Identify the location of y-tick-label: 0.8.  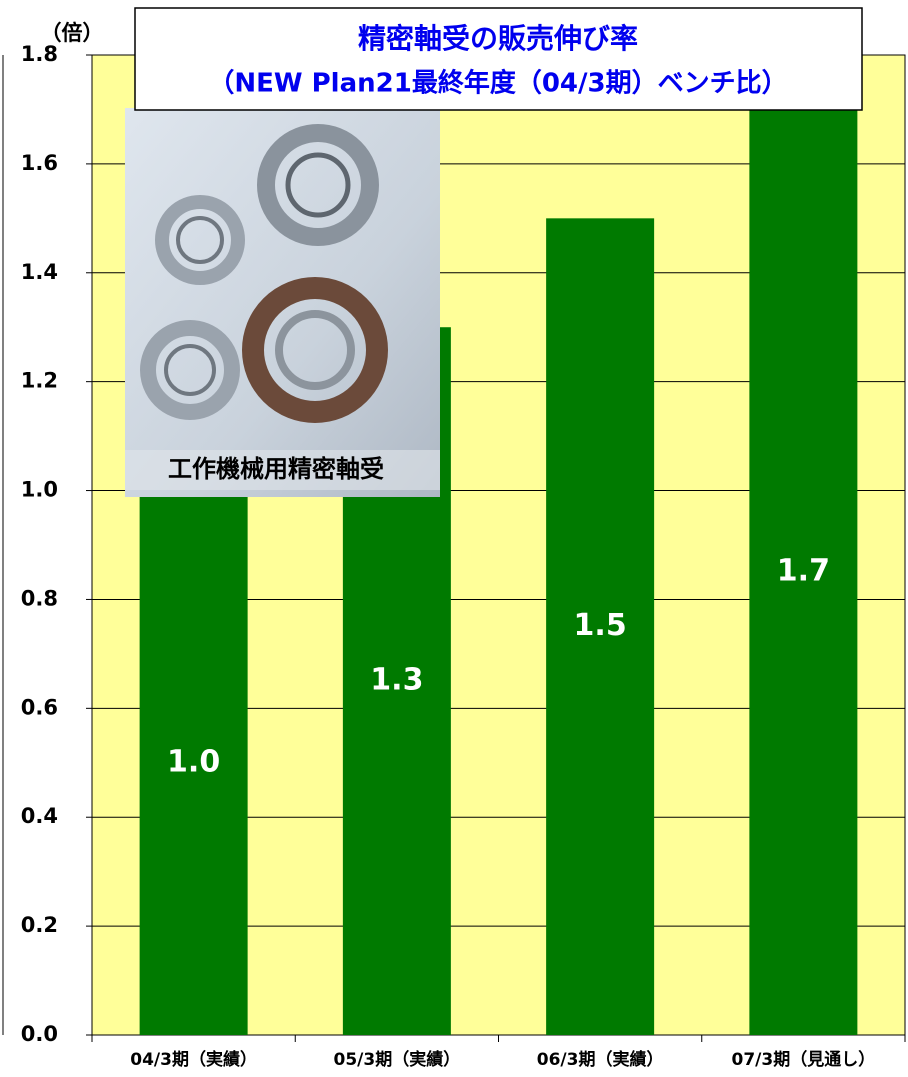
(39, 598).